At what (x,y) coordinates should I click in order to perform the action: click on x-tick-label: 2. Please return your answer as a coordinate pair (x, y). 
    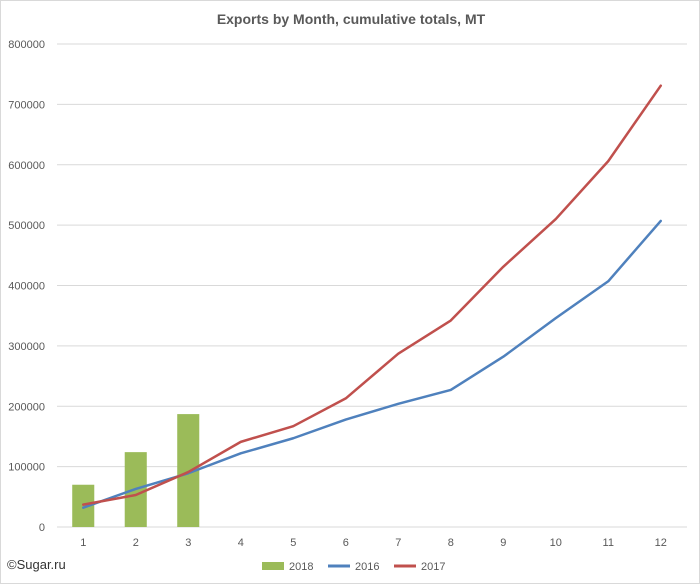
    Looking at the image, I should click on (136, 543).